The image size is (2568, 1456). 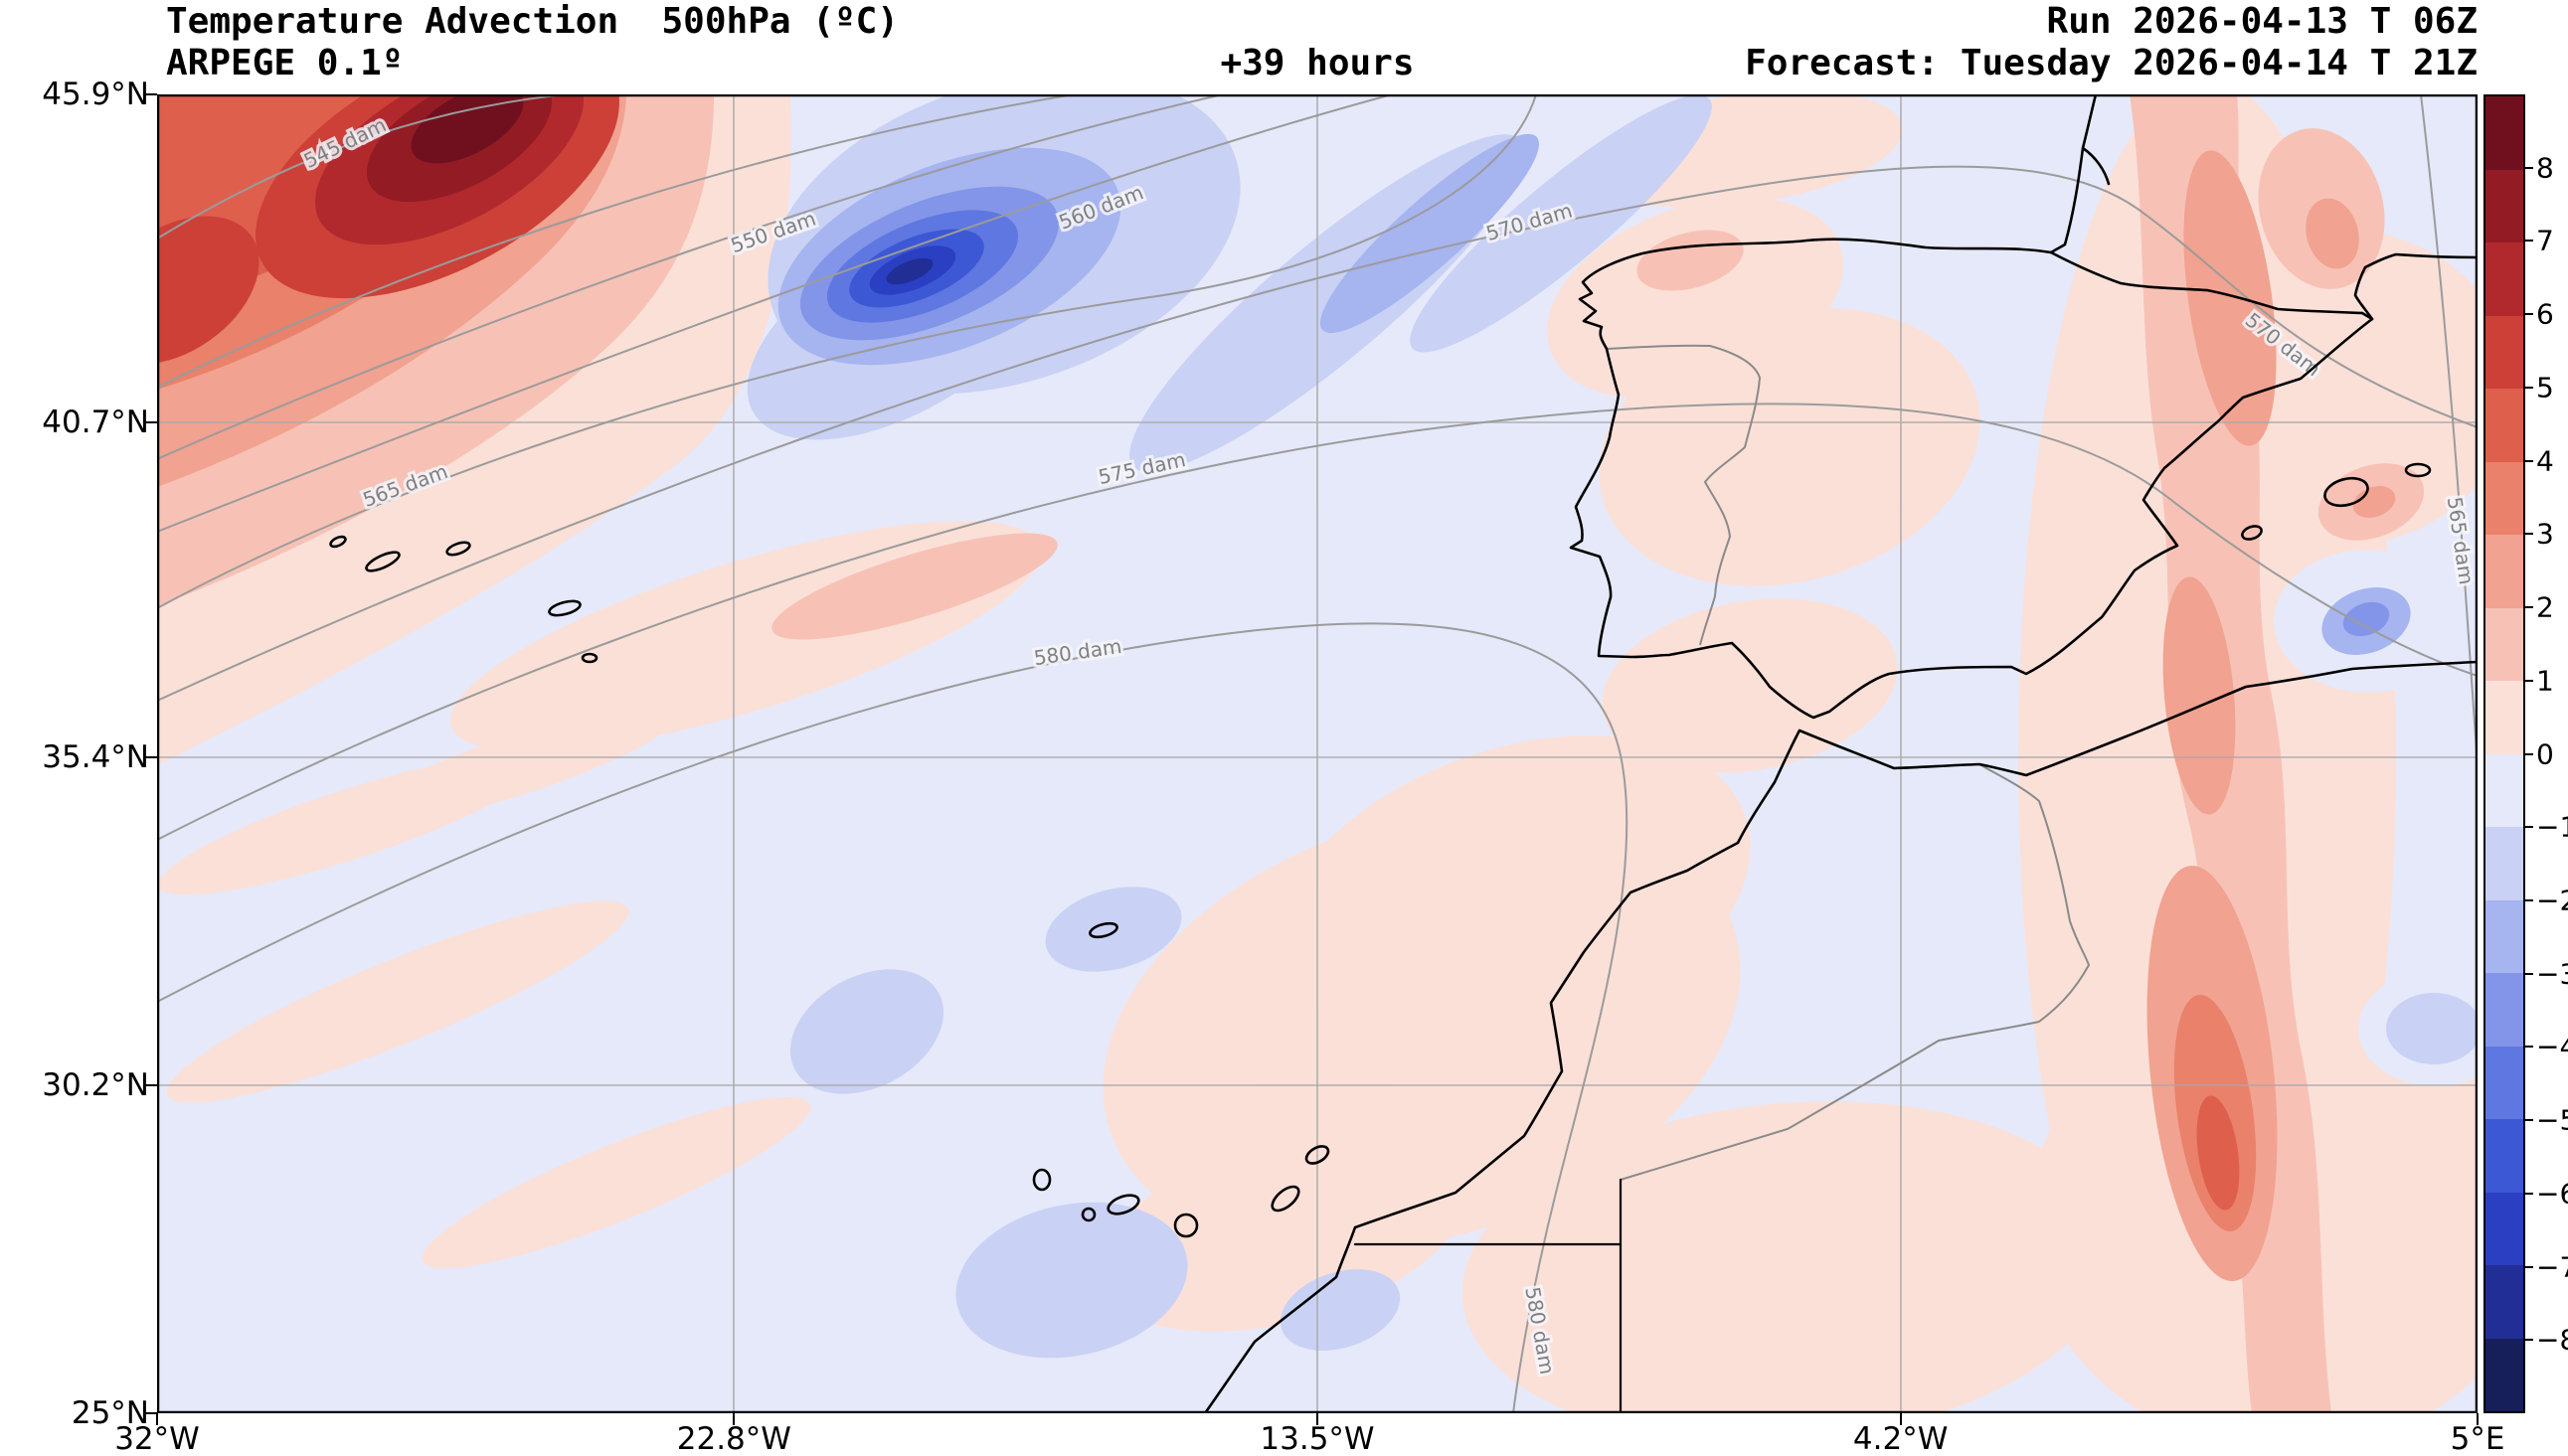 What do you see at coordinates (1317, 63) in the screenshot?
I see `lead-time-label: +39 hours` at bounding box center [1317, 63].